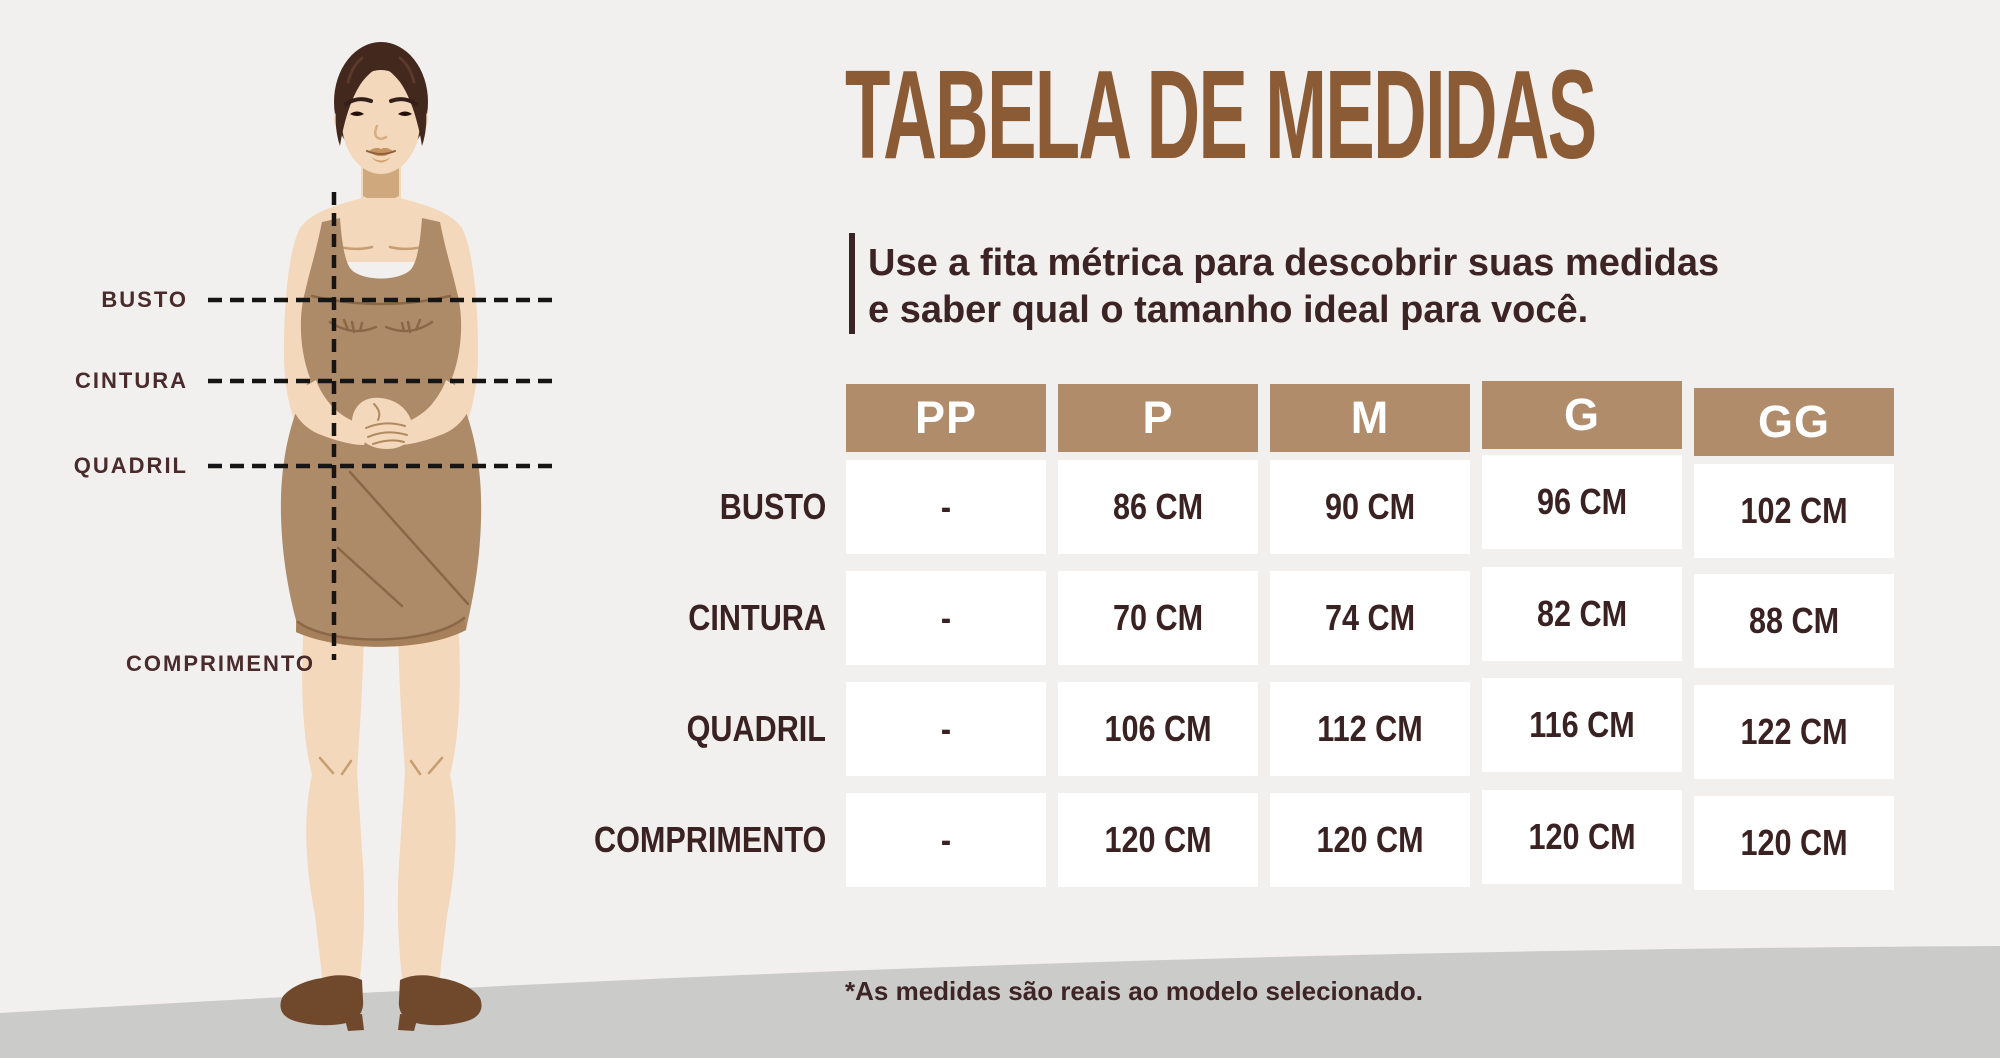 The image size is (2000, 1058). I want to click on figure-label-cintura: CINTURA, so click(131, 380).